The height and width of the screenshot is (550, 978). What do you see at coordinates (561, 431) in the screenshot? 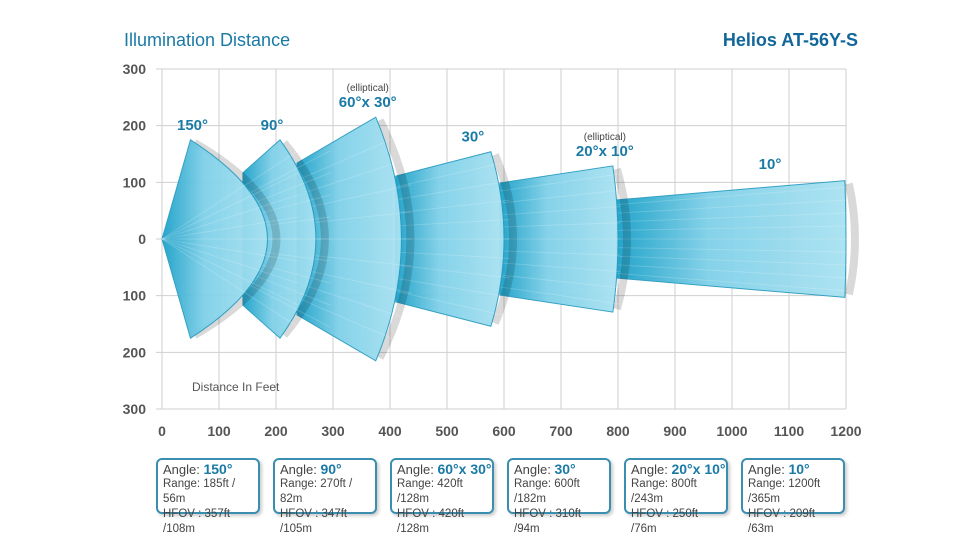
I see `x-tick-label: 700` at bounding box center [561, 431].